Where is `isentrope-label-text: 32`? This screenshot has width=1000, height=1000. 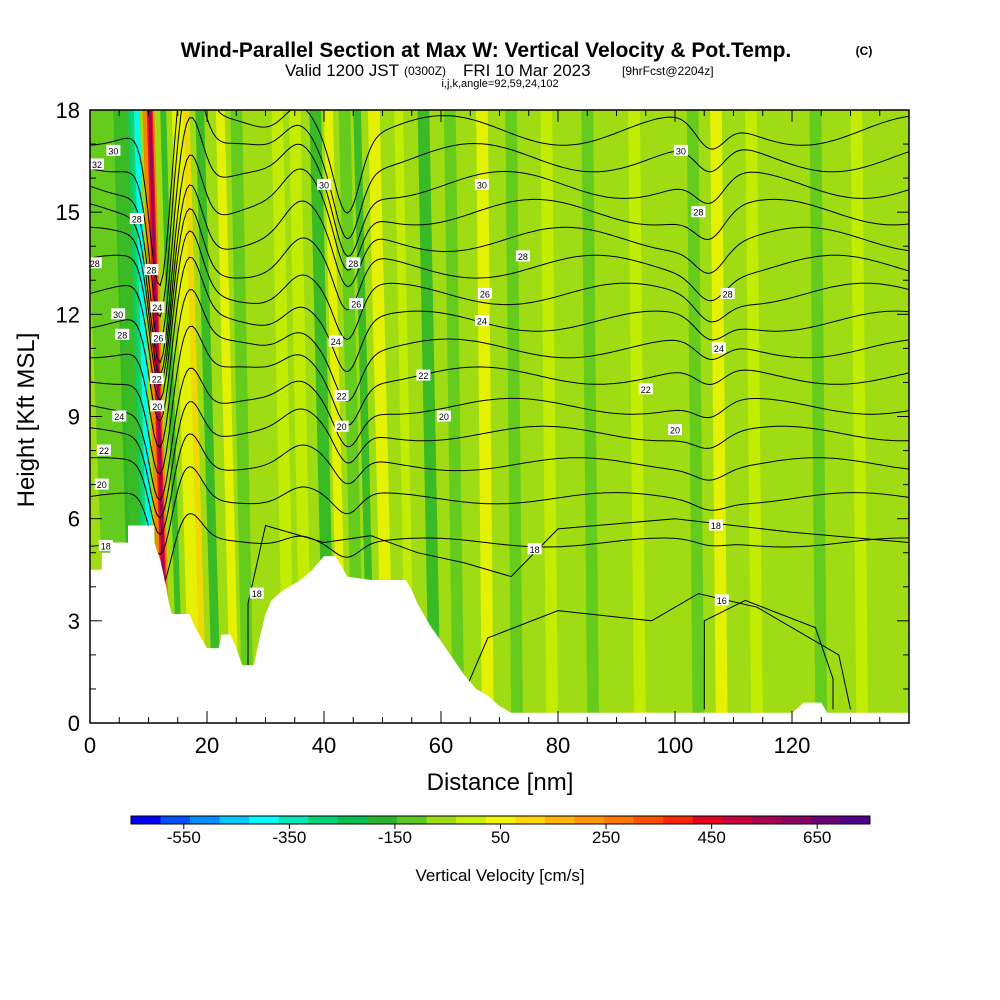 isentrope-label-text: 32 is located at coordinates (97, 165).